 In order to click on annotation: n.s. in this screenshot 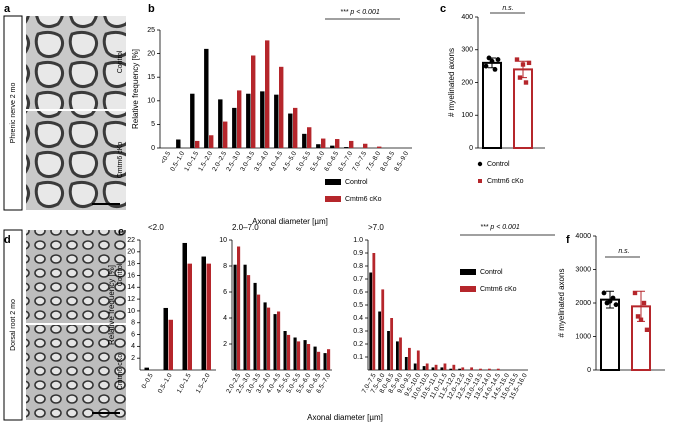, I will do `click(623, 251)`.